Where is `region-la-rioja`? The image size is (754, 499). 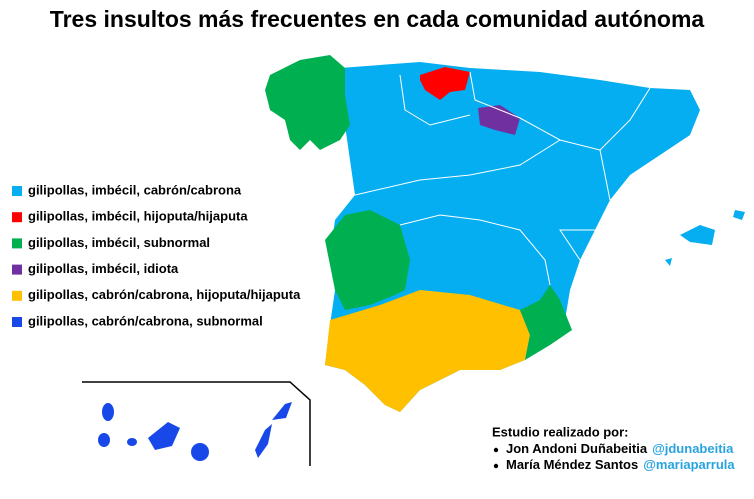 region-la-rioja is located at coordinates (499, 120).